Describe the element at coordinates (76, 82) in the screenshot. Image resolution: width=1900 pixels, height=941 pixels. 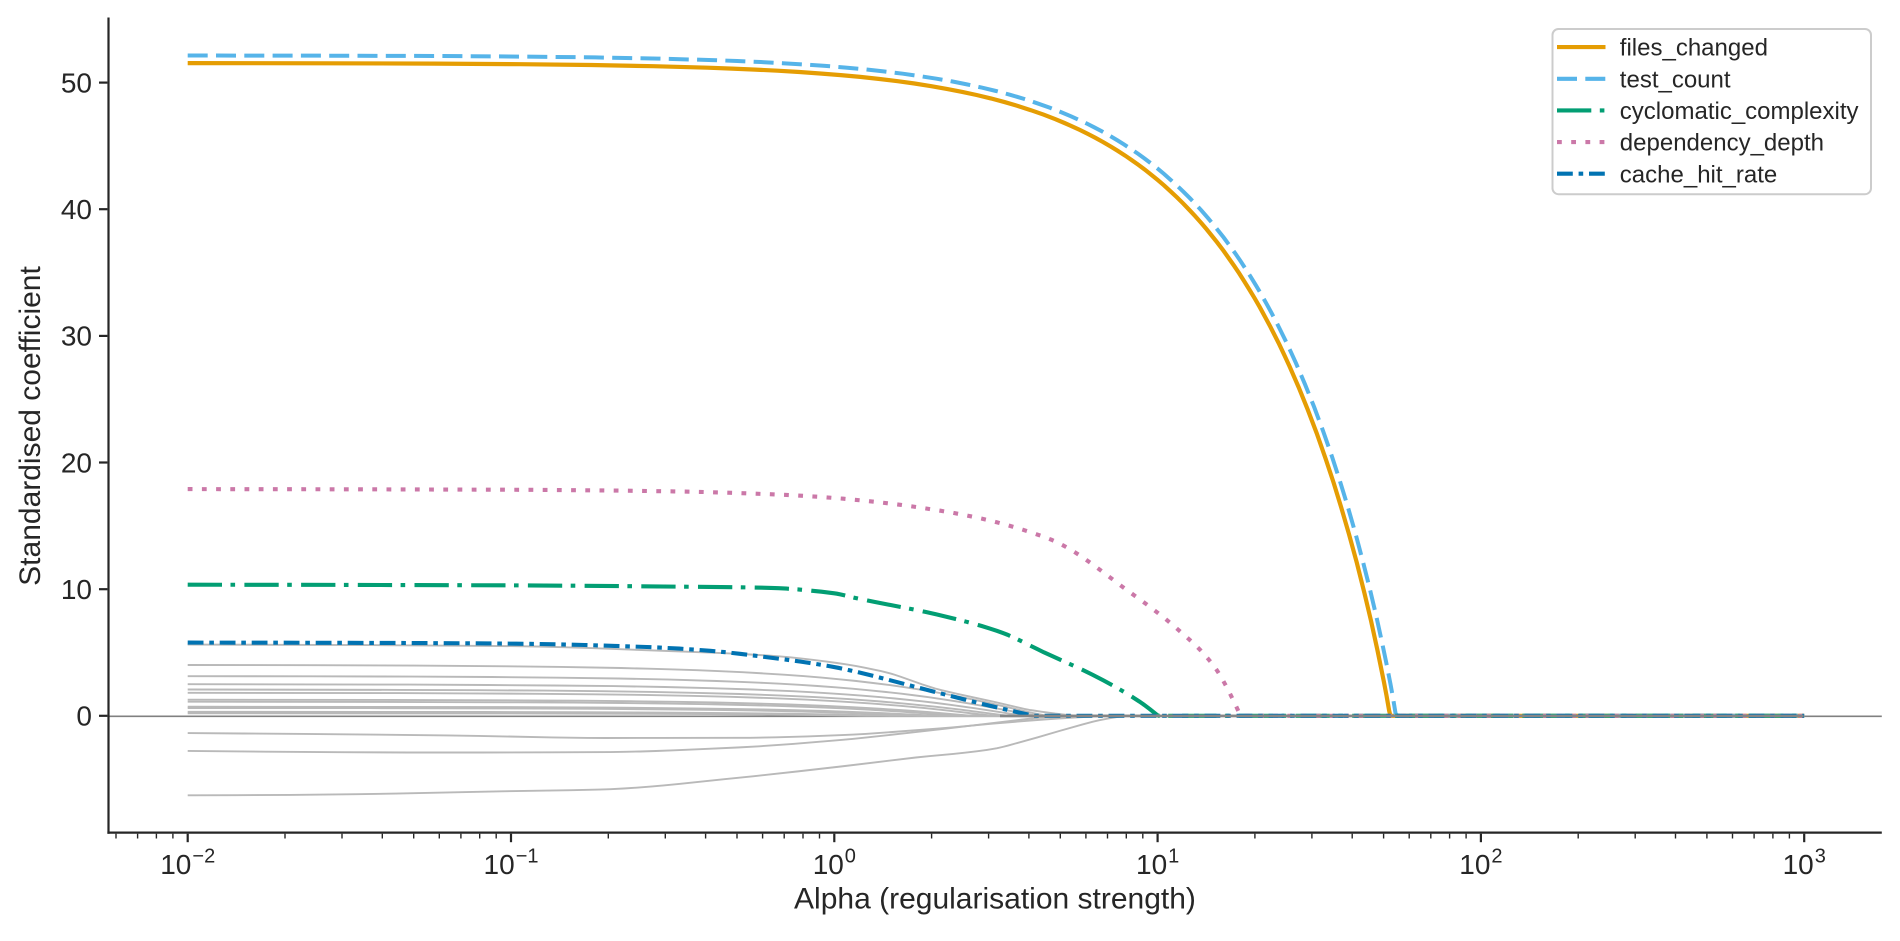
I see `svg-text: 50` at that location.